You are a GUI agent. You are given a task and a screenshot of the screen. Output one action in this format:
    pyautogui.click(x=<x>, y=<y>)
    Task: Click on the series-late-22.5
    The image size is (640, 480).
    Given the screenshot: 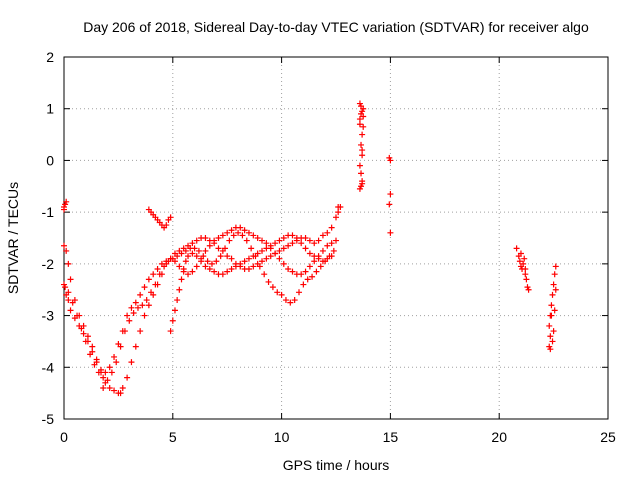 What is the action you would take?
    pyautogui.click(x=552, y=308)
    